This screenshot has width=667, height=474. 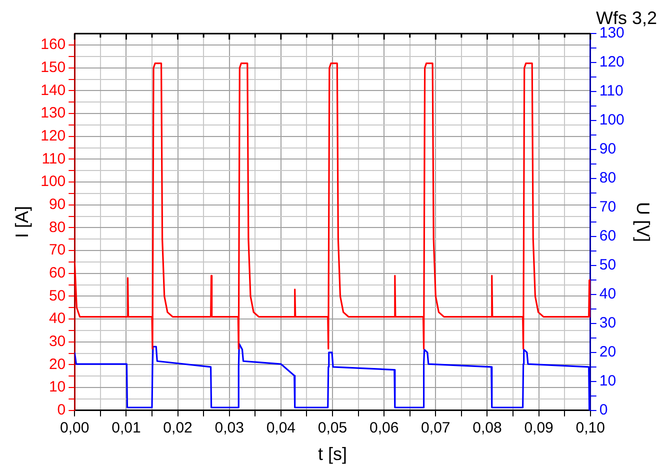 What do you see at coordinates (53, 136) in the screenshot?
I see `y-tick-label: 120` at bounding box center [53, 136].